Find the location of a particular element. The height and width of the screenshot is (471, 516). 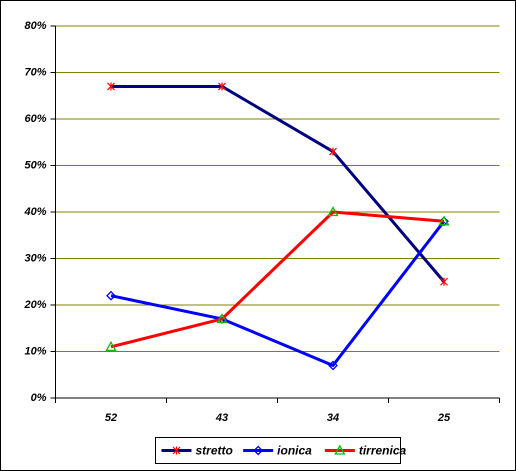

y-tick-label: 40% is located at coordinates (34, 212).